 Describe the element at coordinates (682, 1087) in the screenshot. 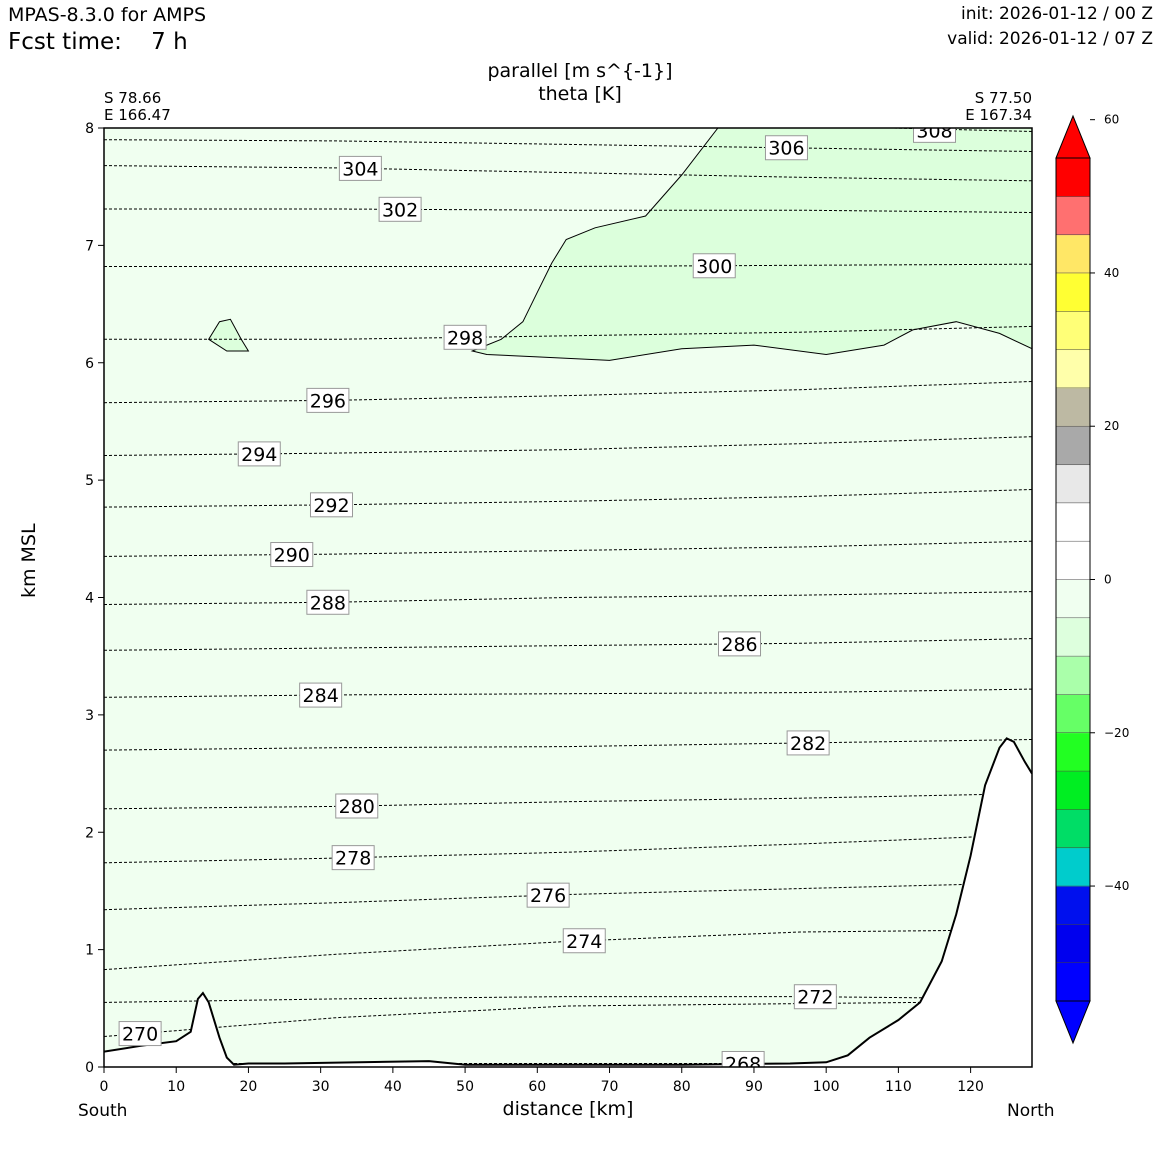

I see `x-tick-label-80: 80` at that location.